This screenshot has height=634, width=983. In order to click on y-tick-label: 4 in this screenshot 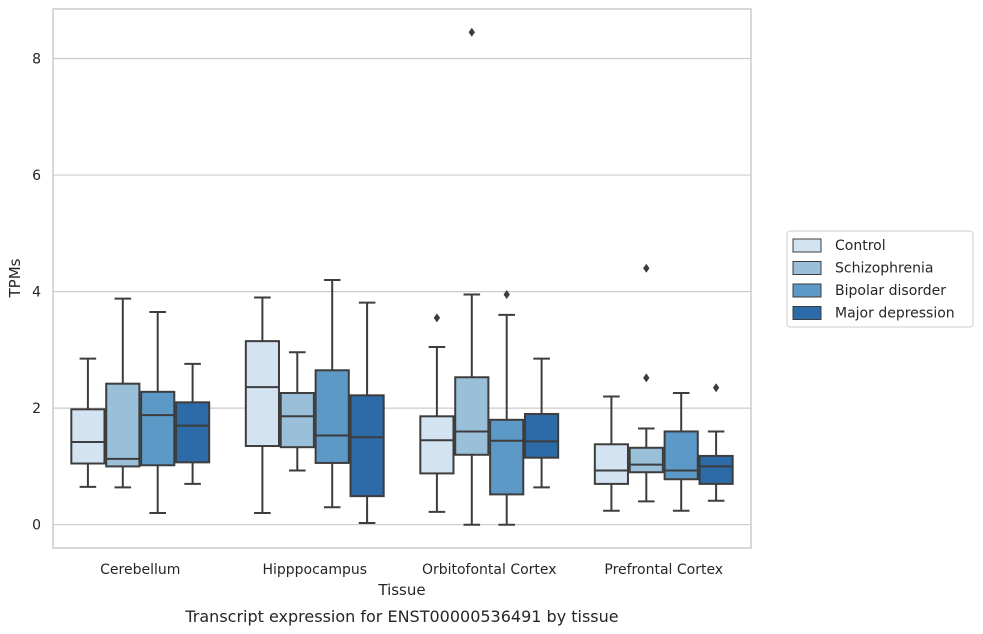, I will do `click(36, 293)`.